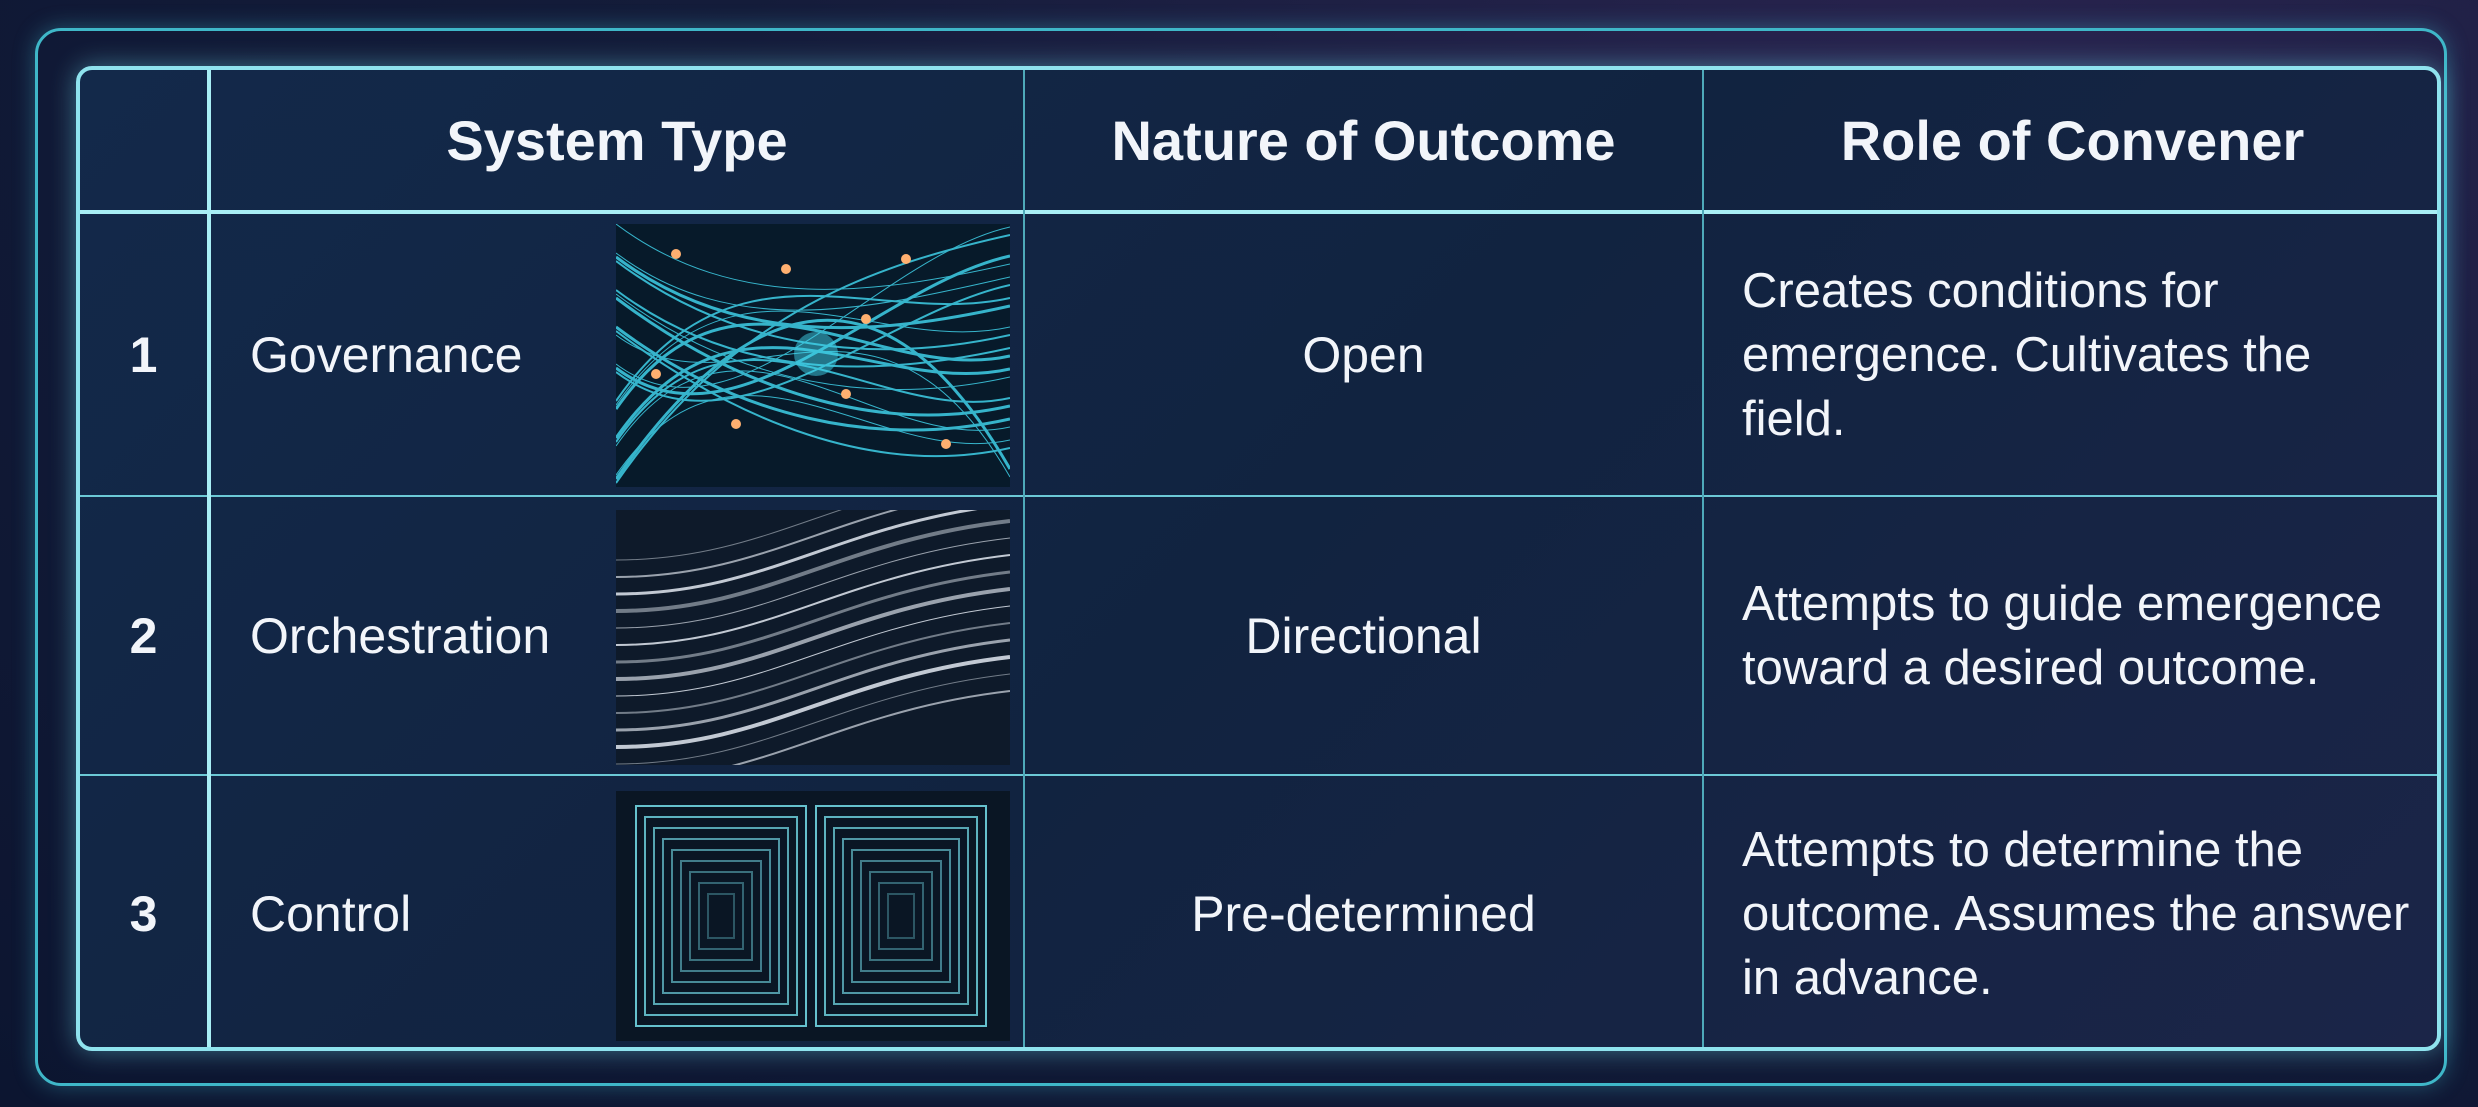  What do you see at coordinates (1363, 913) in the screenshot?
I see `nature-of-outcome: Pre-determined` at bounding box center [1363, 913].